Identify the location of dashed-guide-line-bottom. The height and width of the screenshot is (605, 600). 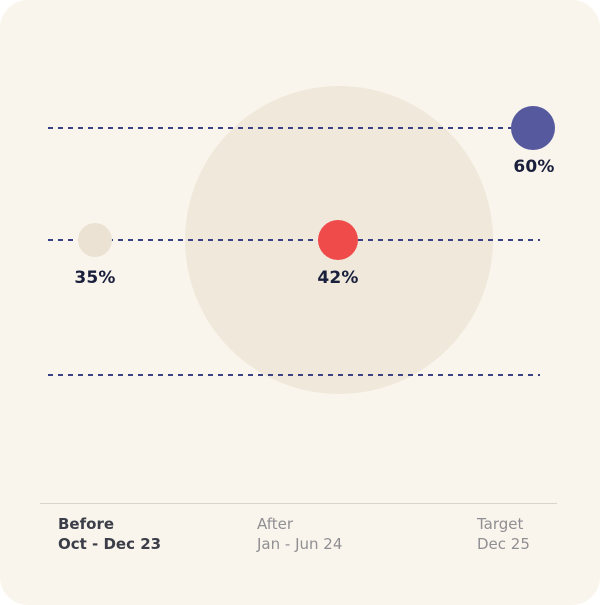
(294, 375).